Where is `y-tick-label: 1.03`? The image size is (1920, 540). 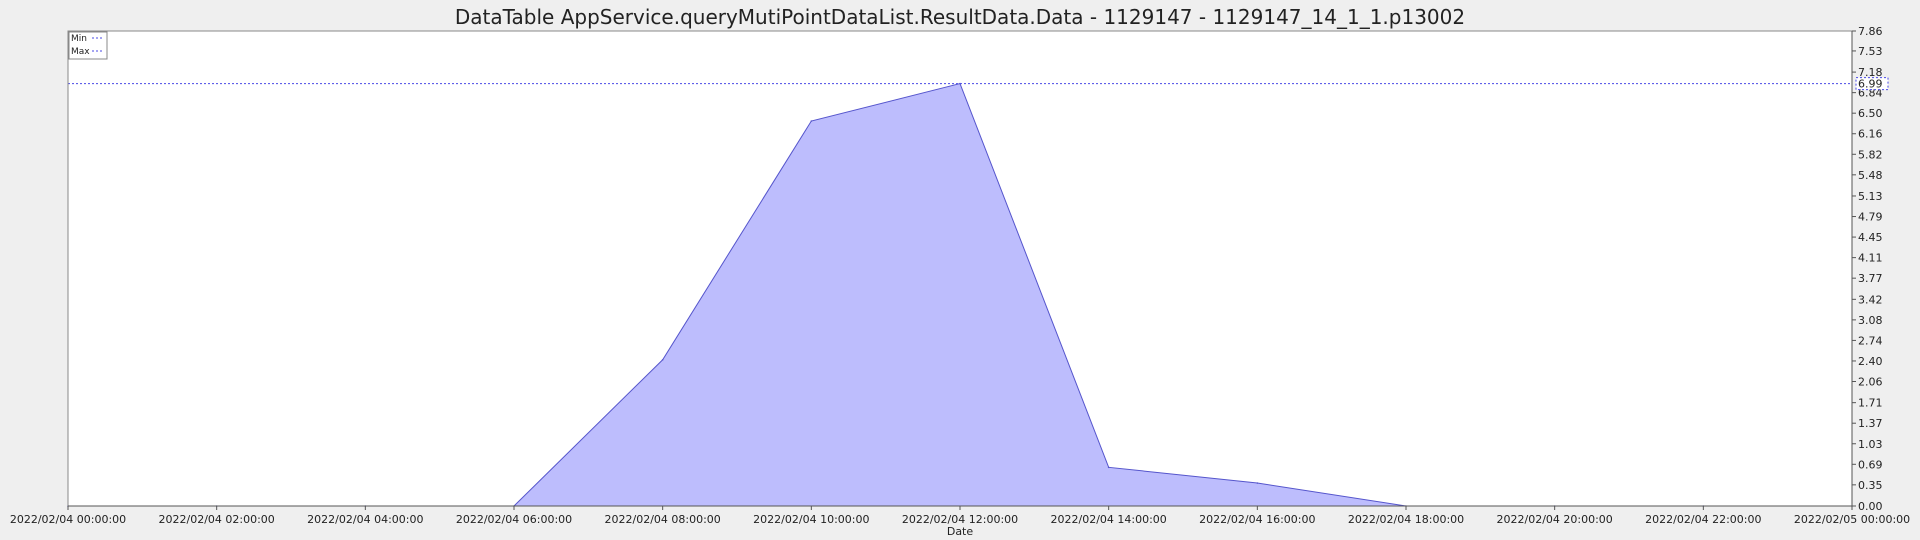 y-tick-label: 1.03 is located at coordinates (1870, 444).